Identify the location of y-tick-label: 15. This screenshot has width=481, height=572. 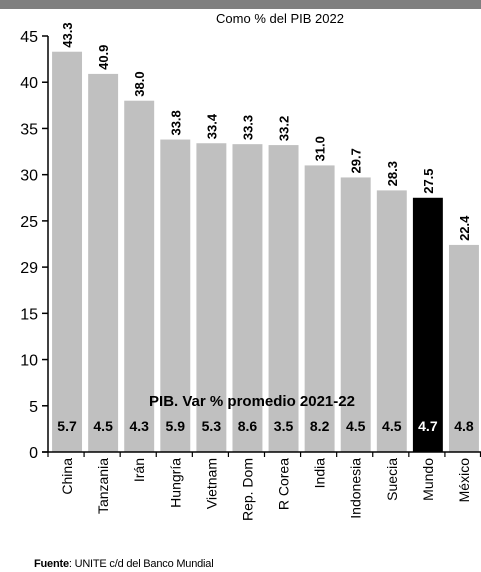
(29, 314).